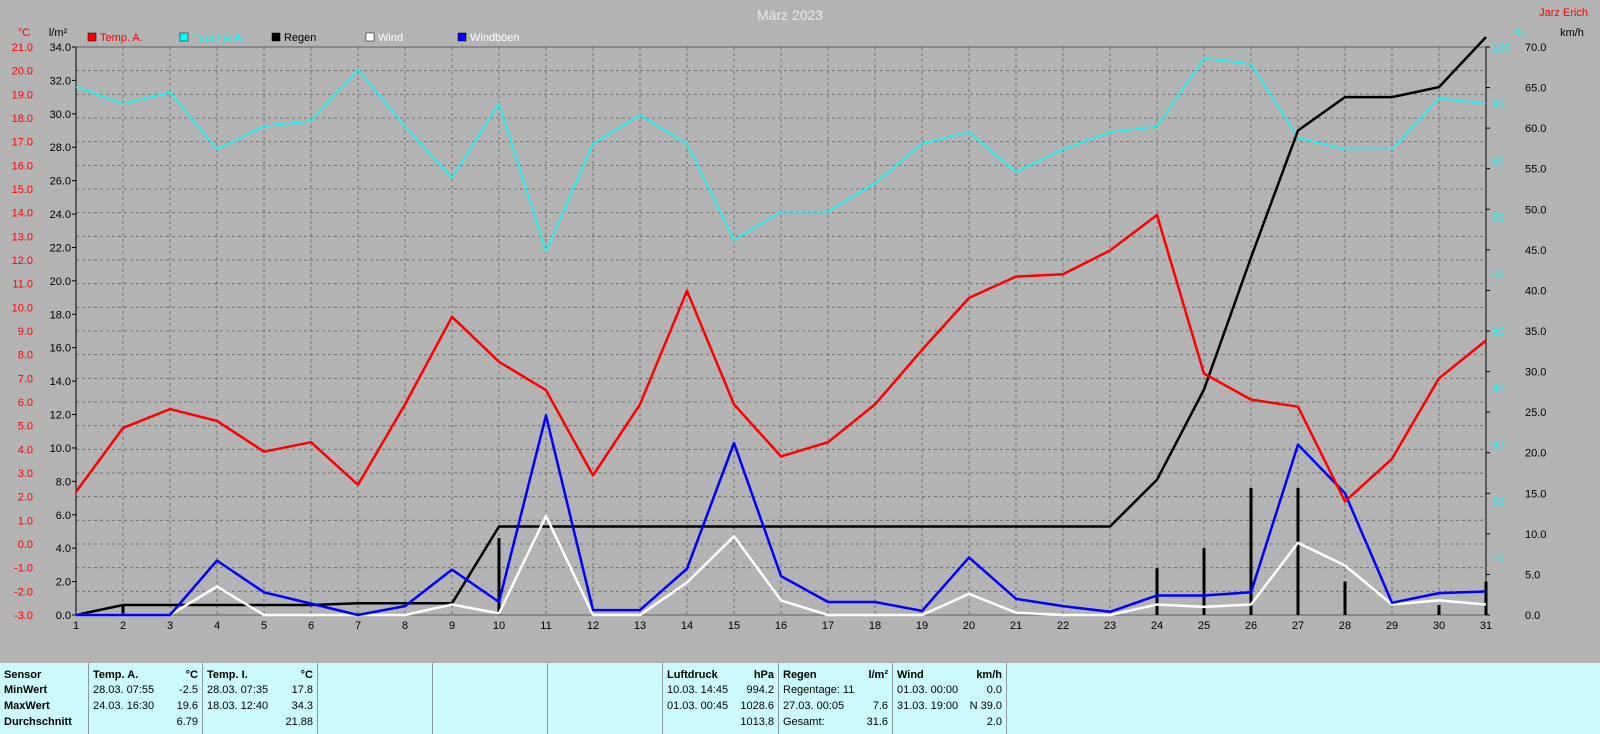 This screenshot has height=734, width=1600. What do you see at coordinates (1157, 626) in the screenshot?
I see `x-tick-label: 24` at bounding box center [1157, 626].